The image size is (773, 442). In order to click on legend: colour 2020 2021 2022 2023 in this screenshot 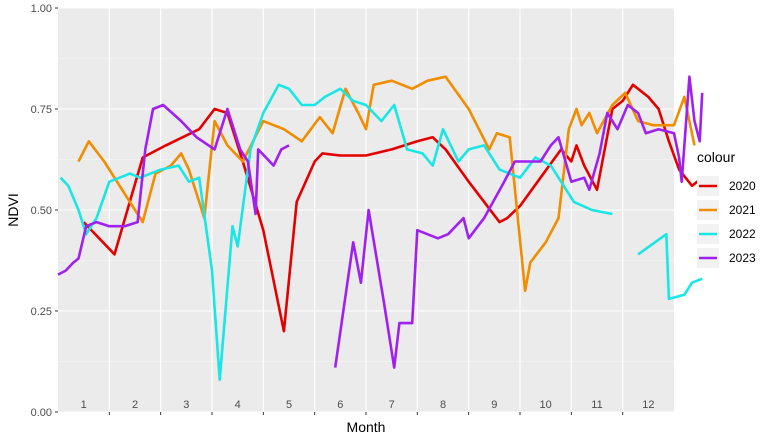, I will do `click(726, 208)`.